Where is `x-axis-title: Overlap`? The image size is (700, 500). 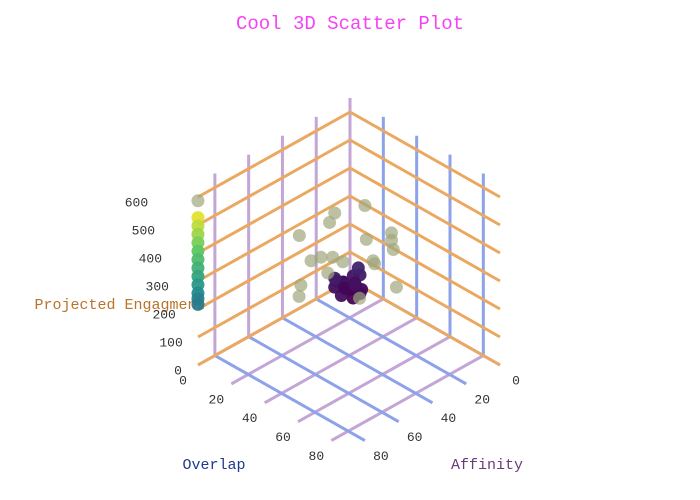 x-axis-title: Overlap is located at coordinates (213, 465).